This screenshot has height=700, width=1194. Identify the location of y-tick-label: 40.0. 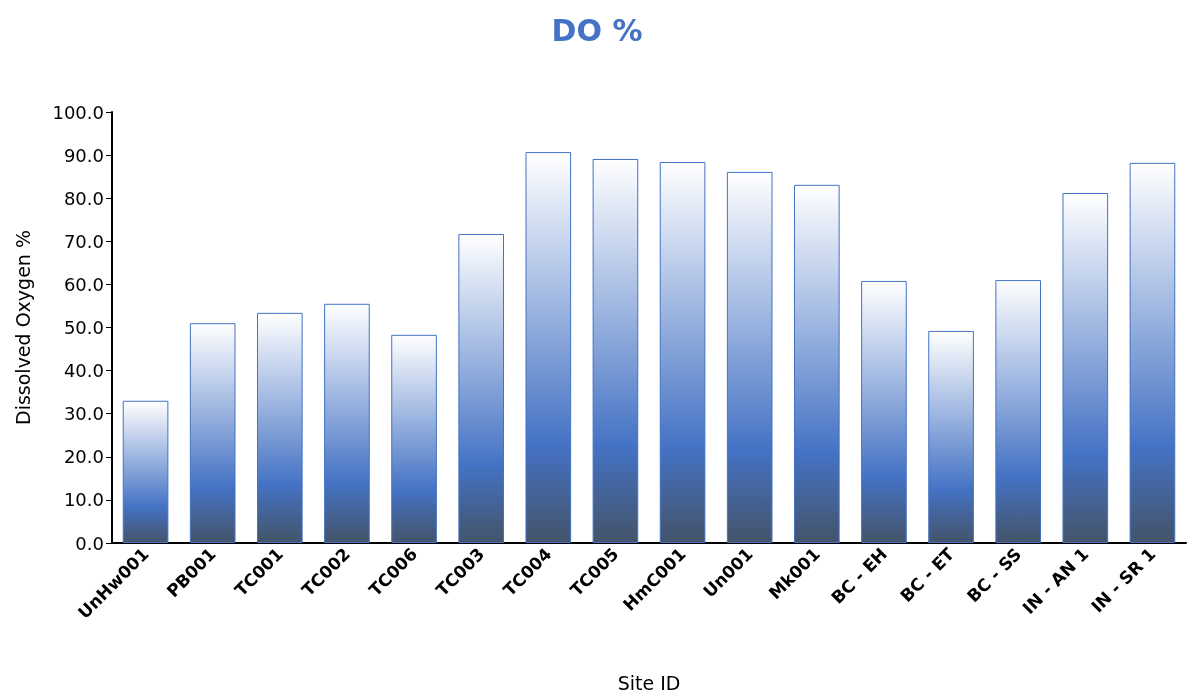
(83, 371).